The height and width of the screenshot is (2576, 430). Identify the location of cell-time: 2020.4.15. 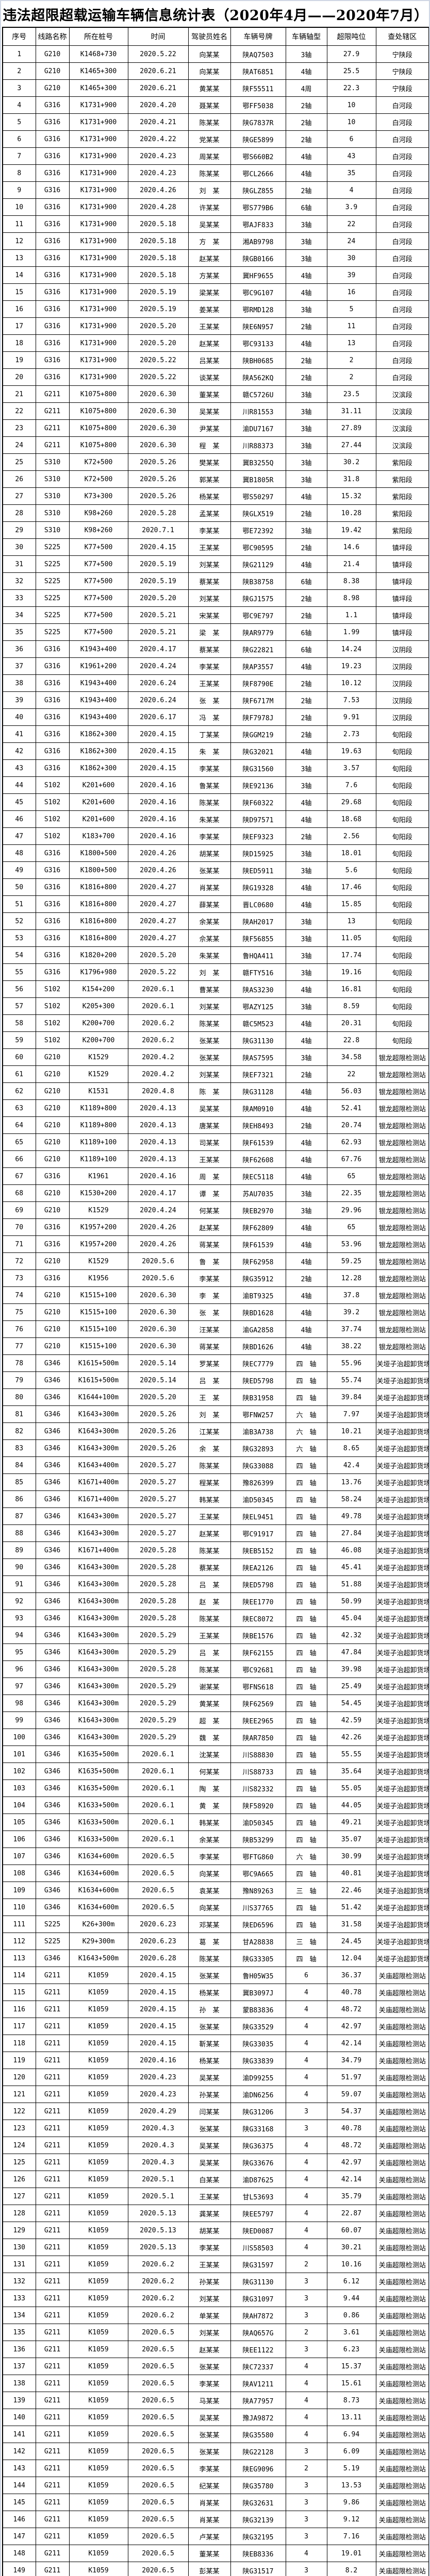
(158, 2026).